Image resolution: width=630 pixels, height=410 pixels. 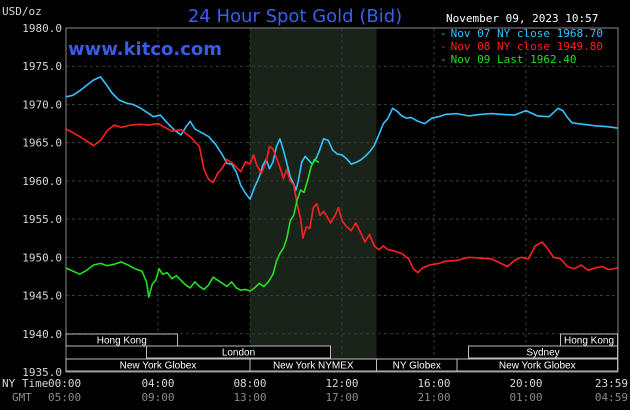 What do you see at coordinates (433, 397) in the screenshot?
I see `x-tick-label-gmt: 21:00` at bounding box center [433, 397].